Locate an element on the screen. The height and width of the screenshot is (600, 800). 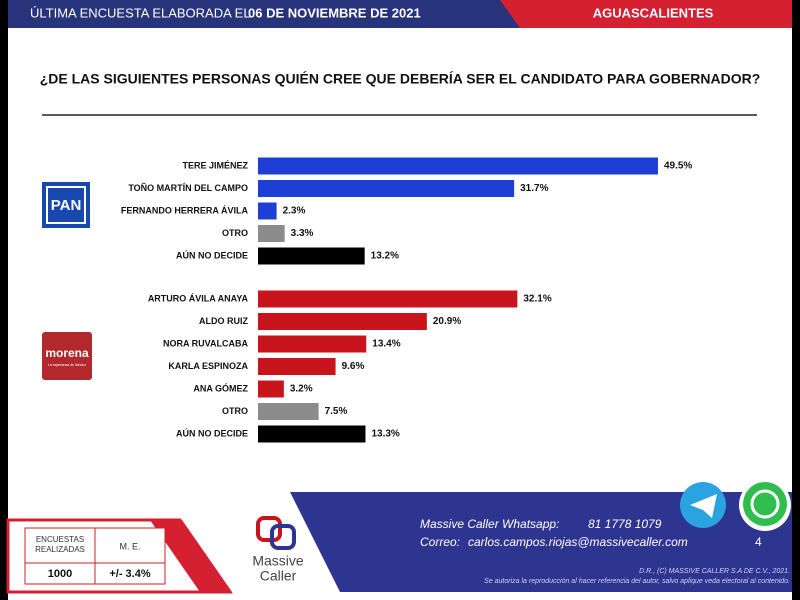
email: carlos.campos.riojas@massivecaller.com is located at coordinates (578, 542).